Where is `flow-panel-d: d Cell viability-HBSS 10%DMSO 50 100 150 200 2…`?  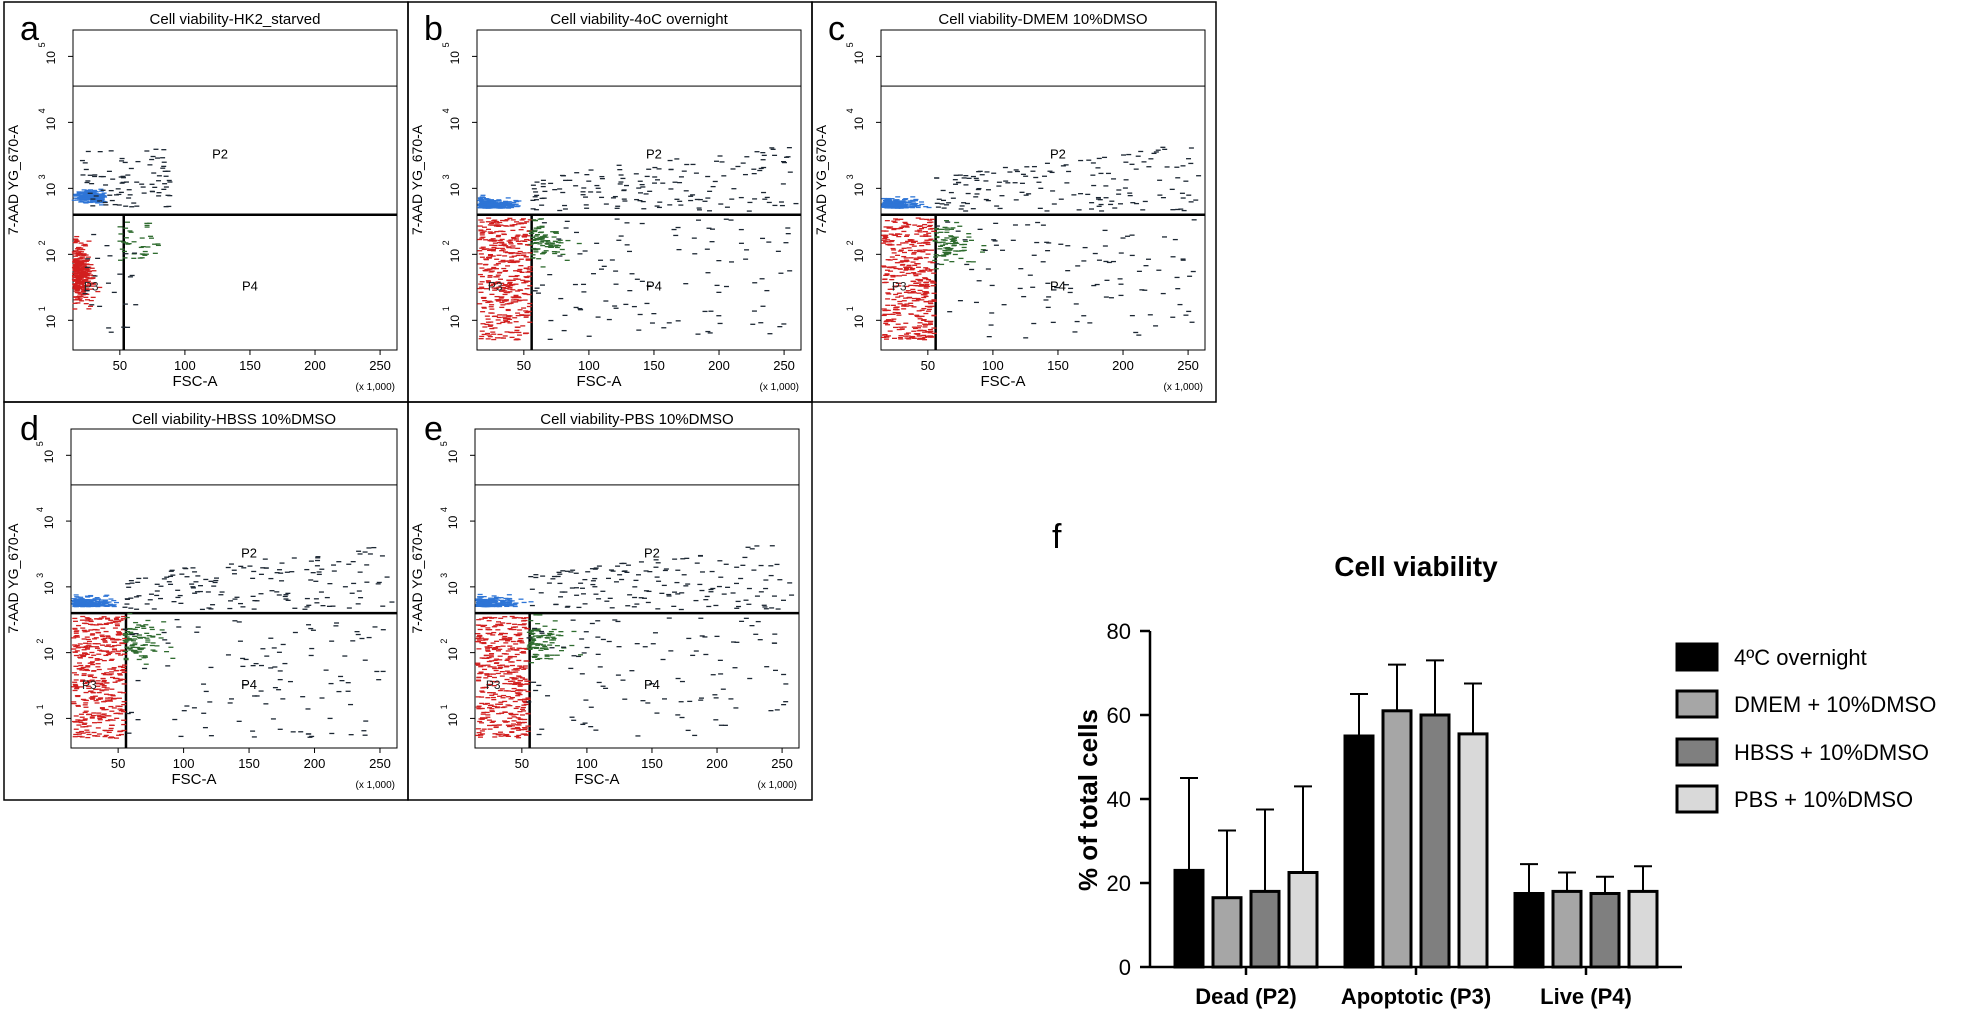 flow-panel-d: d Cell viability-HBSS 10%DMSO 50 100 150 200 2… is located at coordinates (206, 601).